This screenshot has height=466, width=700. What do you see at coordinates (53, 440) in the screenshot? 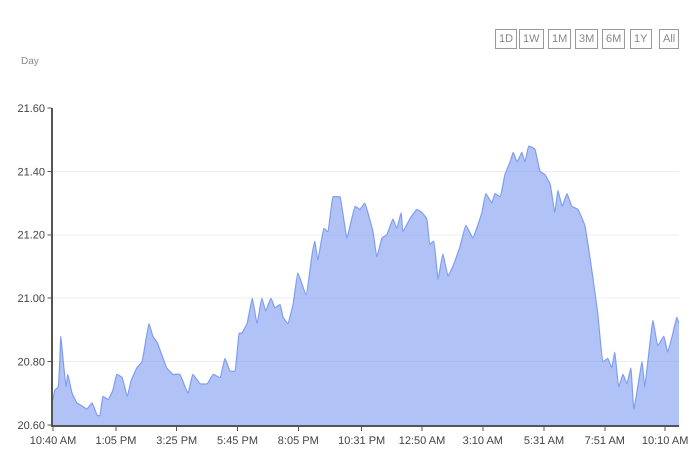
I see `x-tick-label: 10:40 AM` at bounding box center [53, 440].